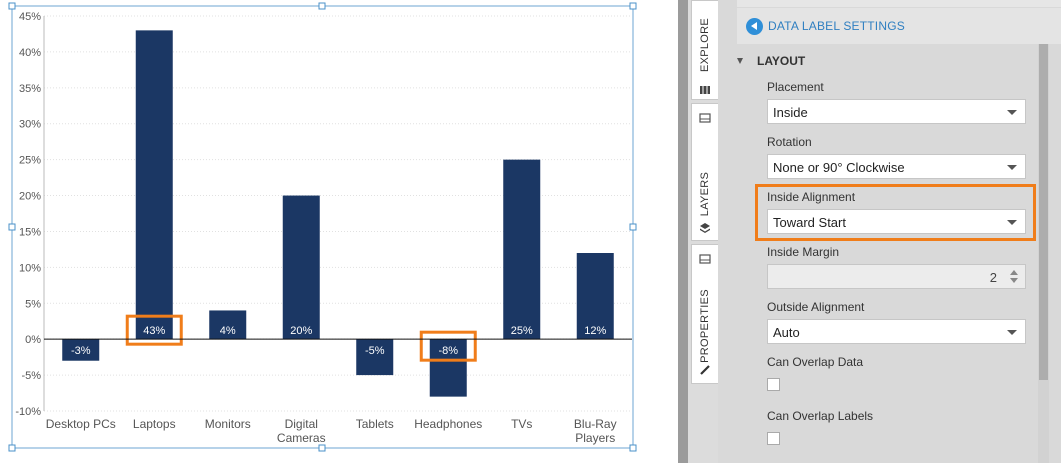  Describe the element at coordinates (705, 45) in the screenshot. I see `tab-explore-label: EXPLORE` at that location.